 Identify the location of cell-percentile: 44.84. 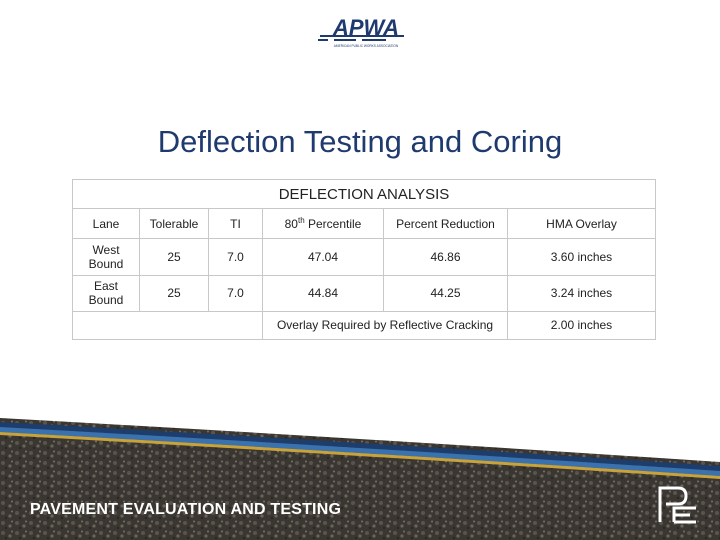
(323, 293).